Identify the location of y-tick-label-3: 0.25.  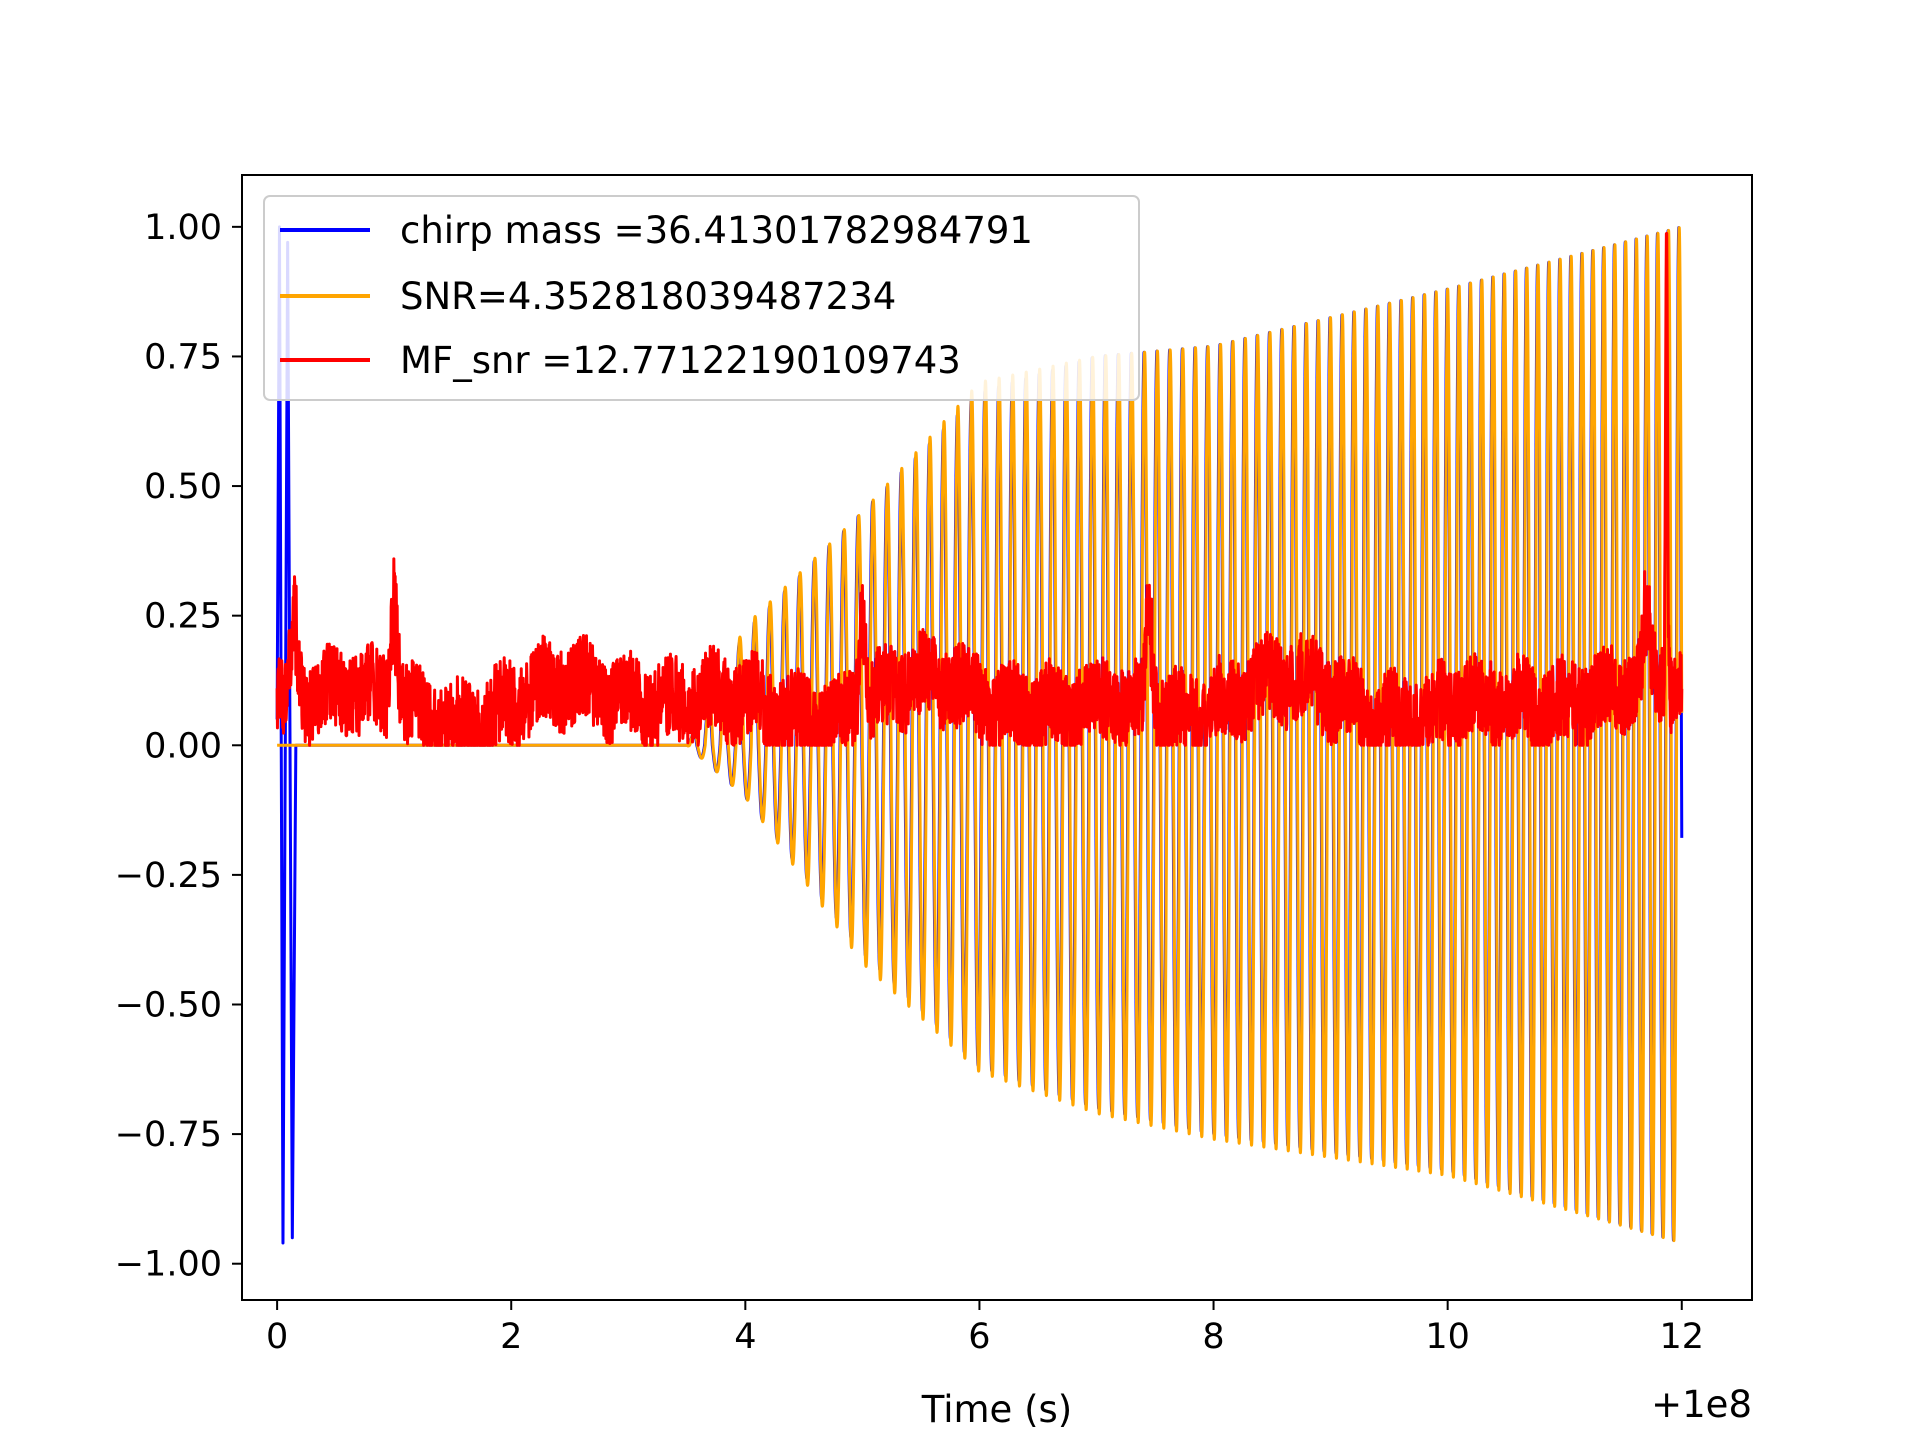
(183, 617).